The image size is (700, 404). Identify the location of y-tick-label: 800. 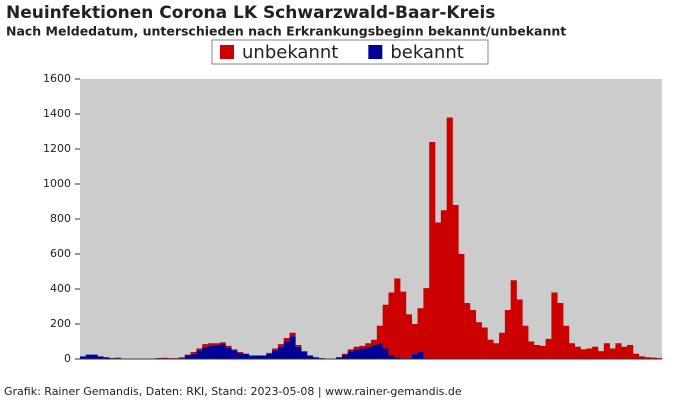
(60, 218).